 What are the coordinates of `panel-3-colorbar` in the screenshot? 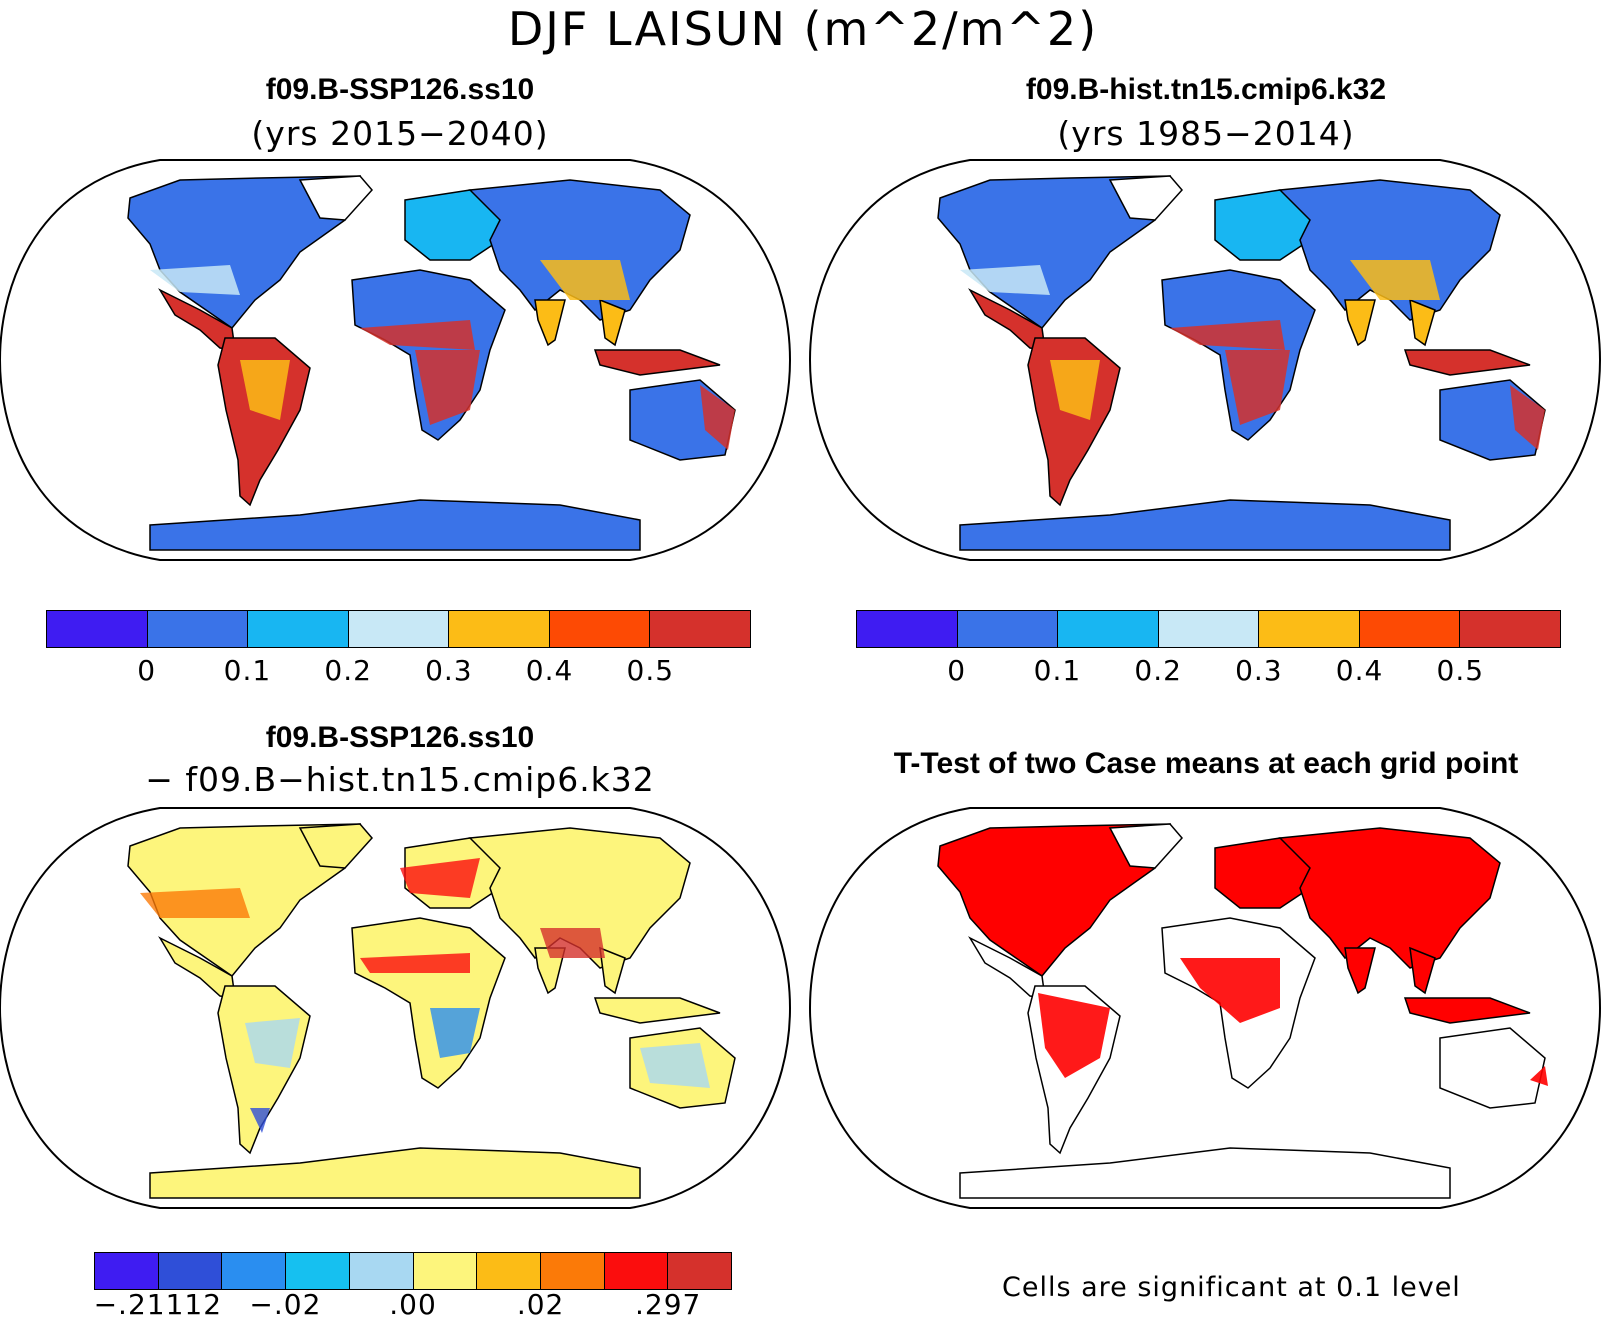 It's located at (413, 1271).